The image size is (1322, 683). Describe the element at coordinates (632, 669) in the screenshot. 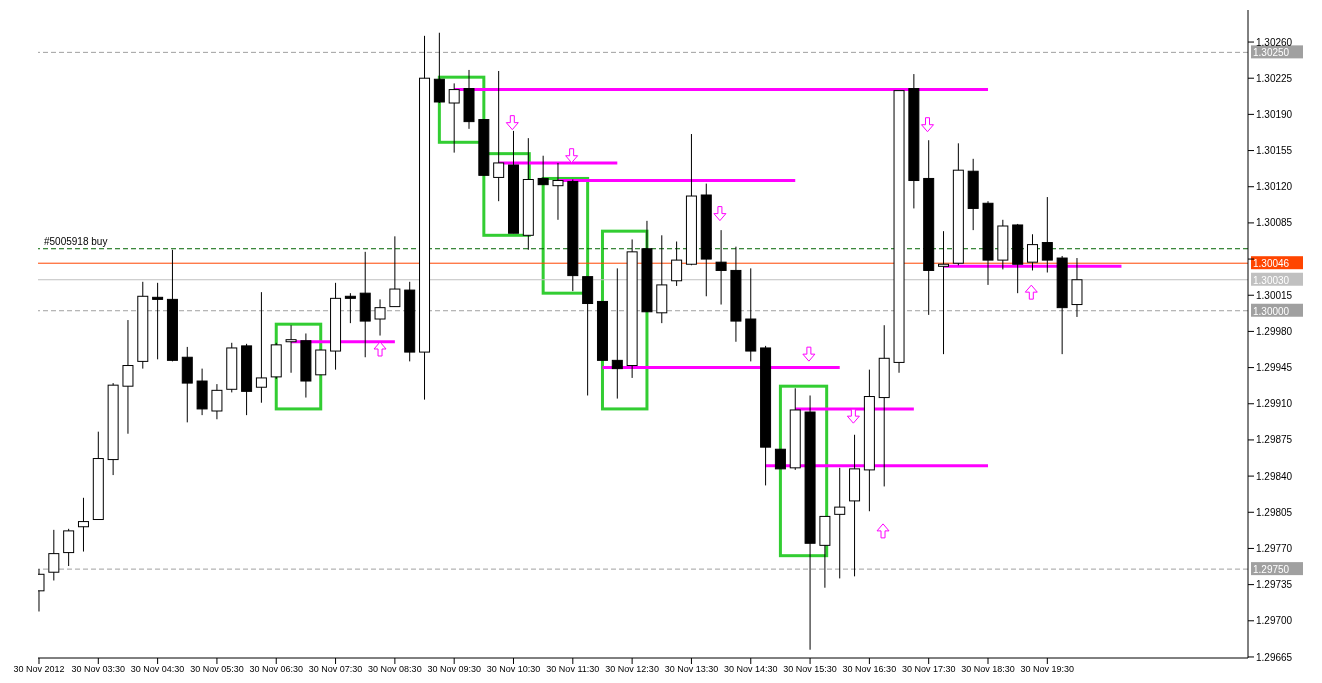

I see `x-tick-label: 30 Nov 12:30` at that location.